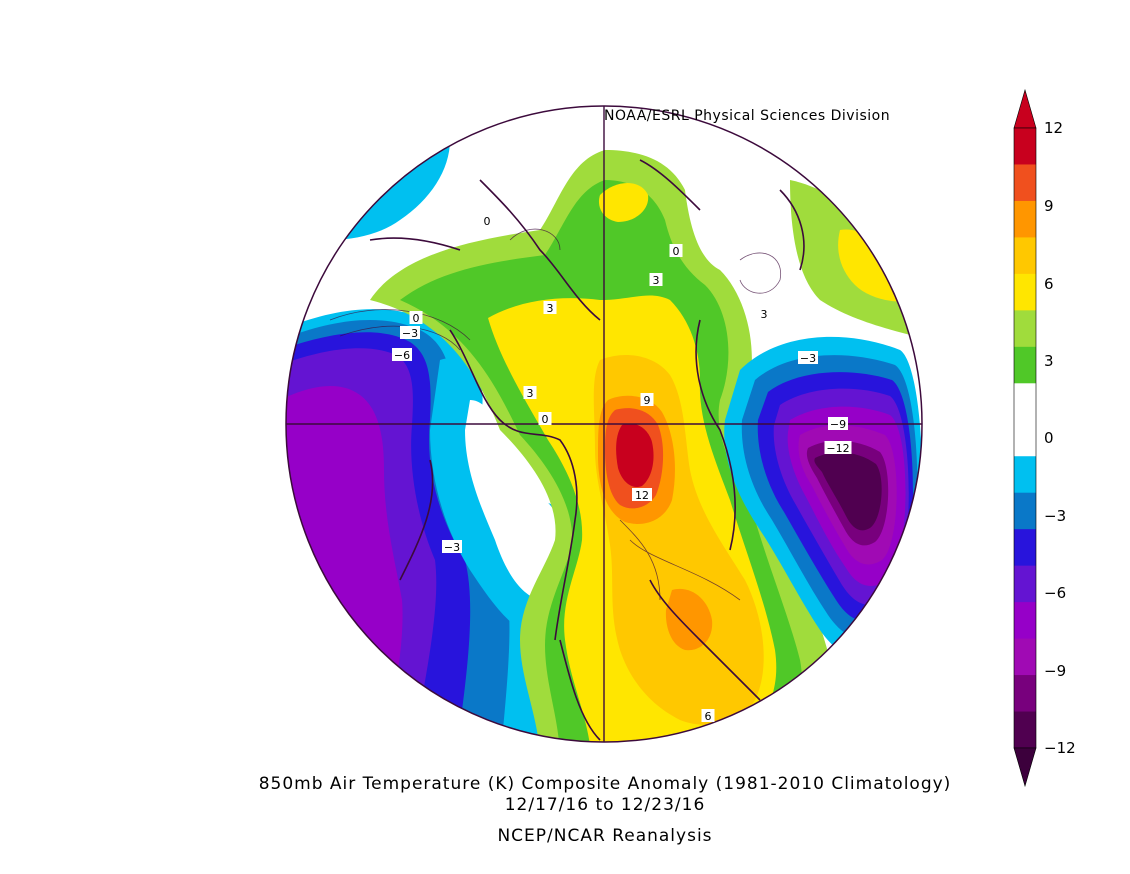 The image size is (1130, 874). Describe the element at coordinates (1049, 206) in the screenshot. I see `colorbar-tick-label: 9` at that location.